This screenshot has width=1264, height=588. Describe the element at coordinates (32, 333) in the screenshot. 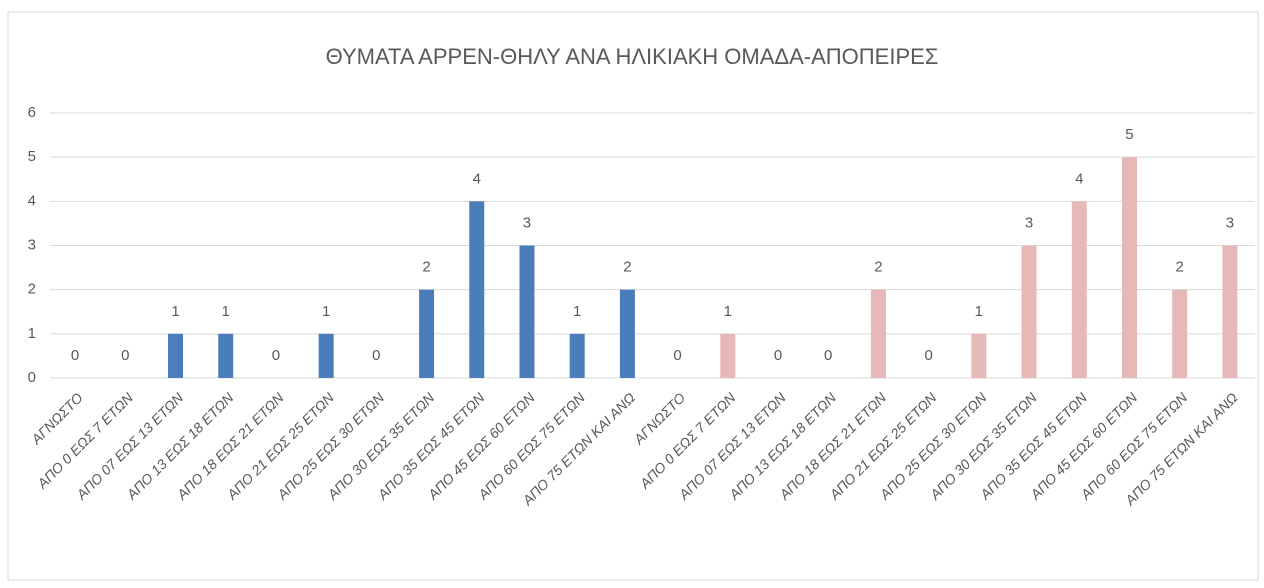

I see `y-tick-label: 1` at that location.